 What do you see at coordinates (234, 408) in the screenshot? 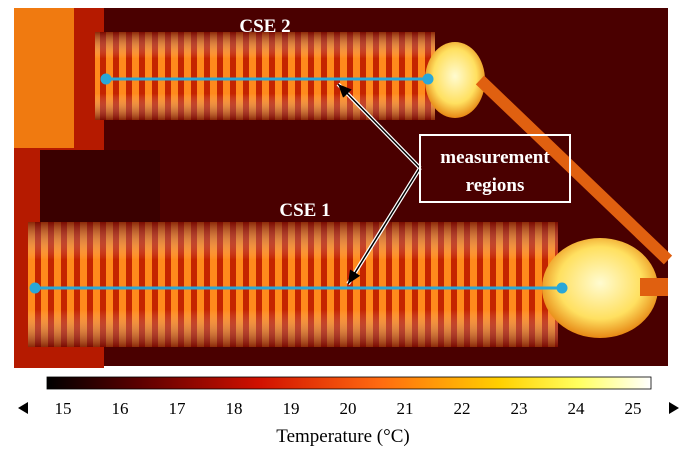
I see `tick-label: 18` at bounding box center [234, 408].